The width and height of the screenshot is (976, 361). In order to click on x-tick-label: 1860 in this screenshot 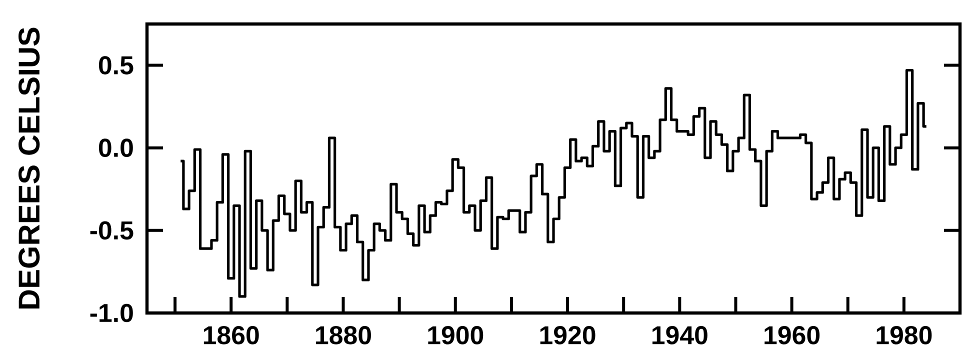, I will do `click(231, 335)`.